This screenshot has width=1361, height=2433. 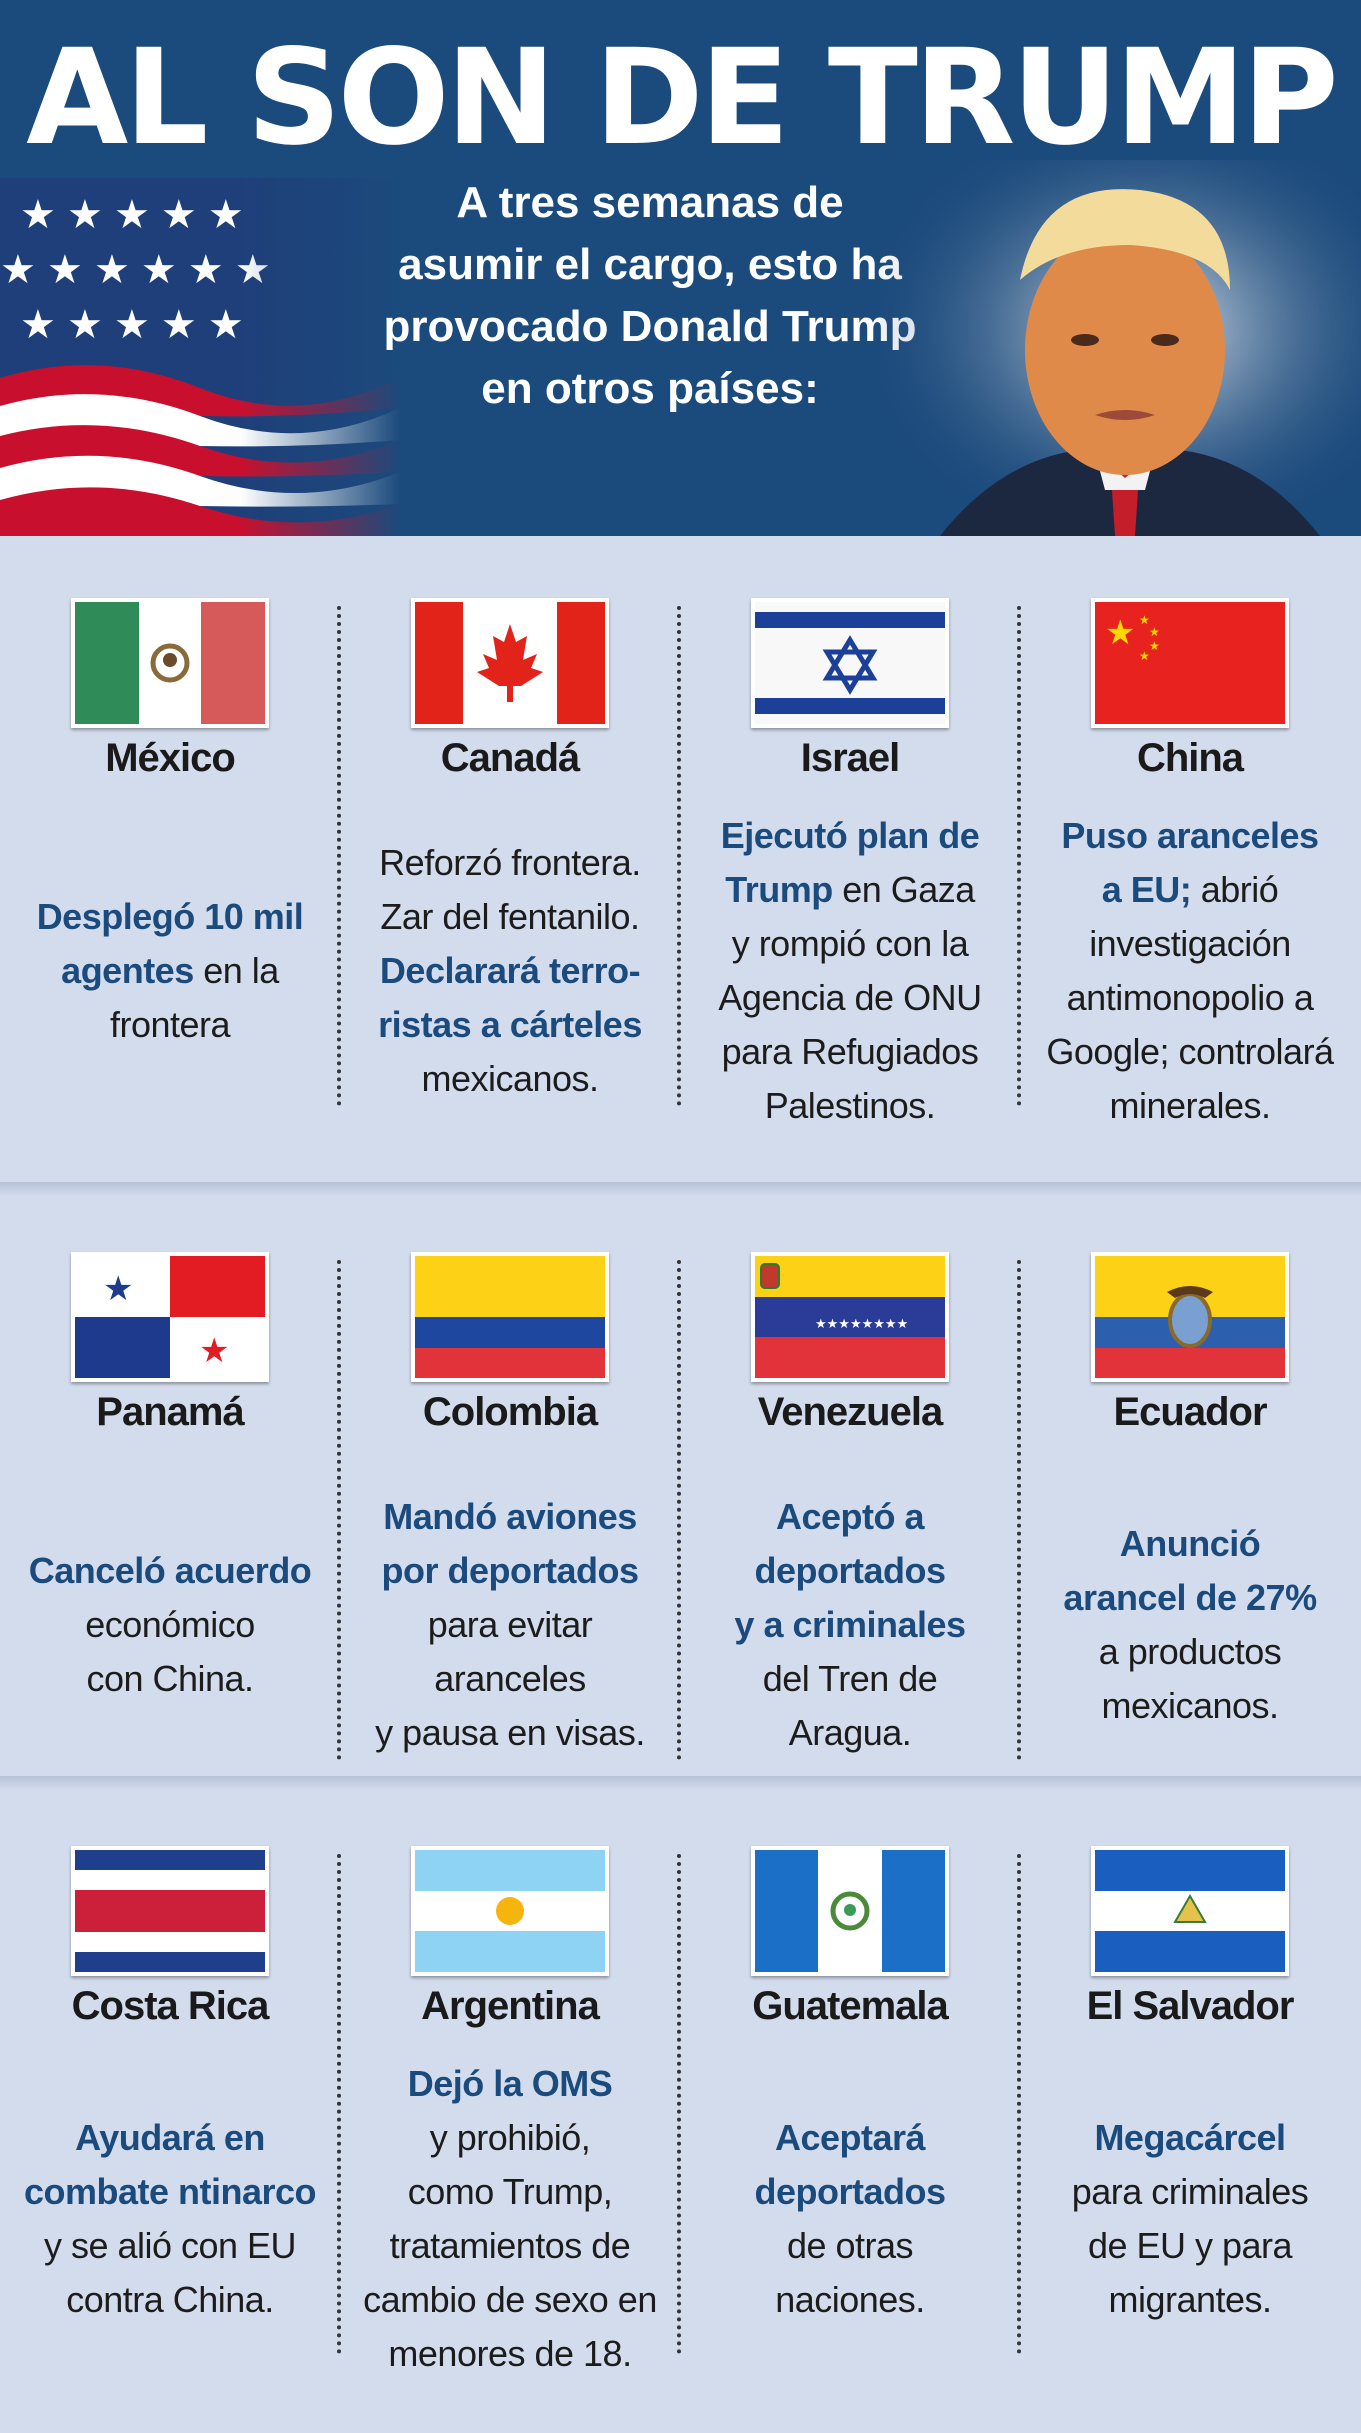 What do you see at coordinates (849, 944) in the screenshot?
I see `description-line: y rompió con la` at bounding box center [849, 944].